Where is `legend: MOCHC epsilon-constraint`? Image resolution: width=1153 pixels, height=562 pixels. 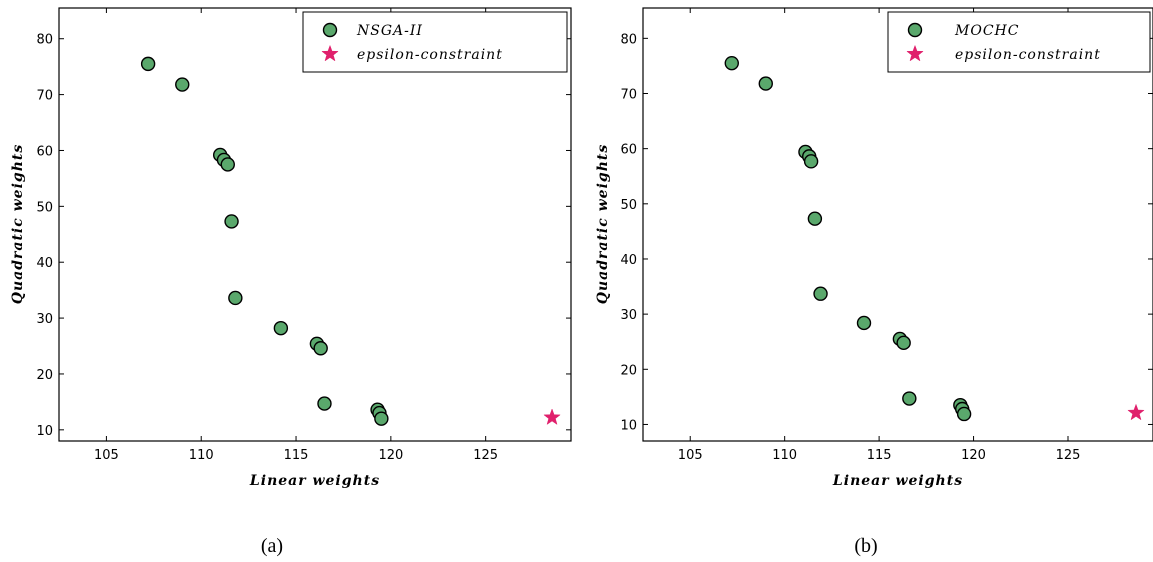
legend: MOCHC epsilon-constraint is located at coordinates (1019, 42).